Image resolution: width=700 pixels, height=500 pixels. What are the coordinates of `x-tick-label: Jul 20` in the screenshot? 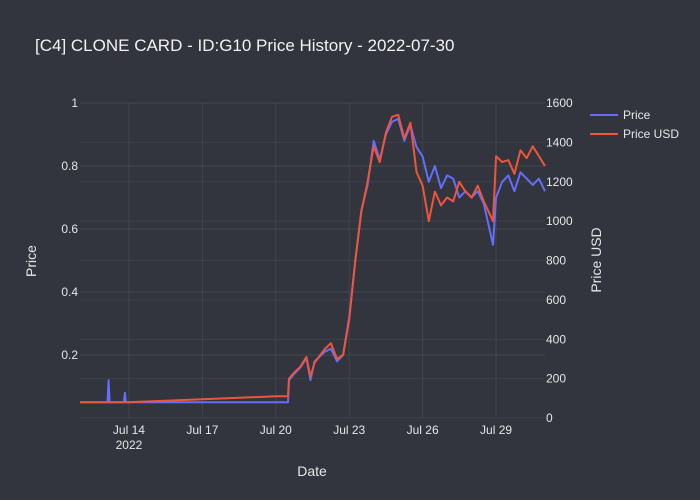 It's located at (276, 430).